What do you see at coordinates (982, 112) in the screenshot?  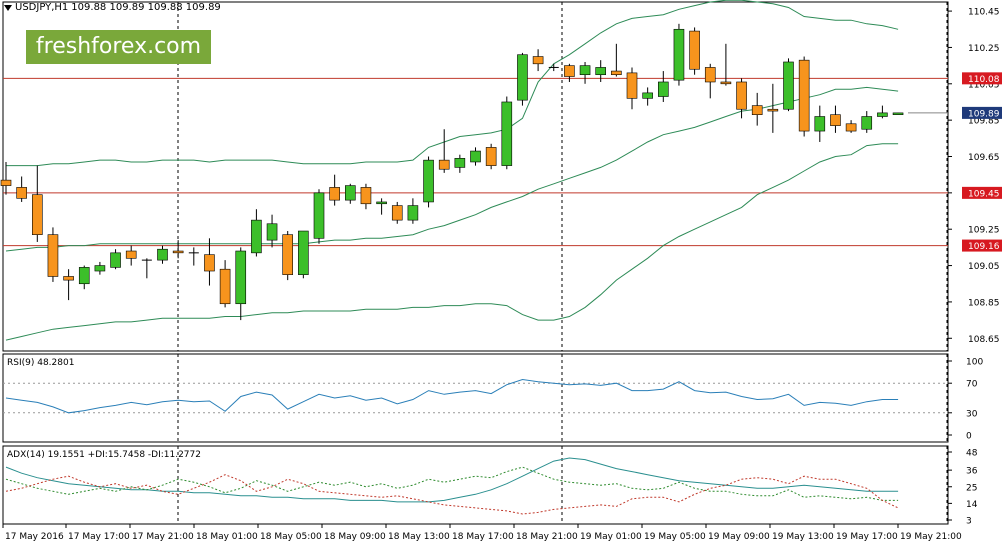 I see `current-price-tag` at bounding box center [982, 112].